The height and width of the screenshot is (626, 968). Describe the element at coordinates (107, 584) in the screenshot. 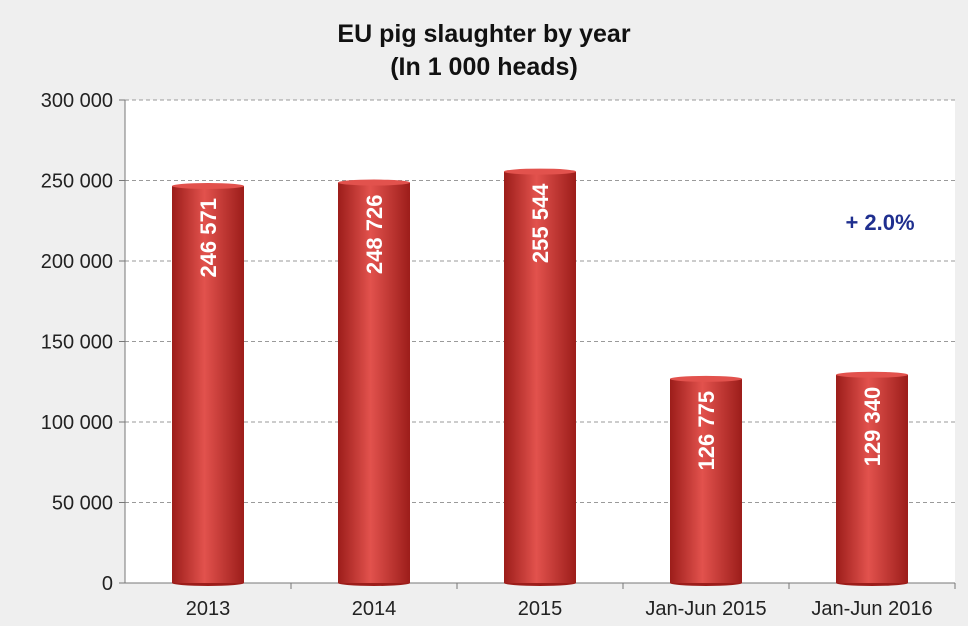

I see `y-tick-label: 0` at that location.